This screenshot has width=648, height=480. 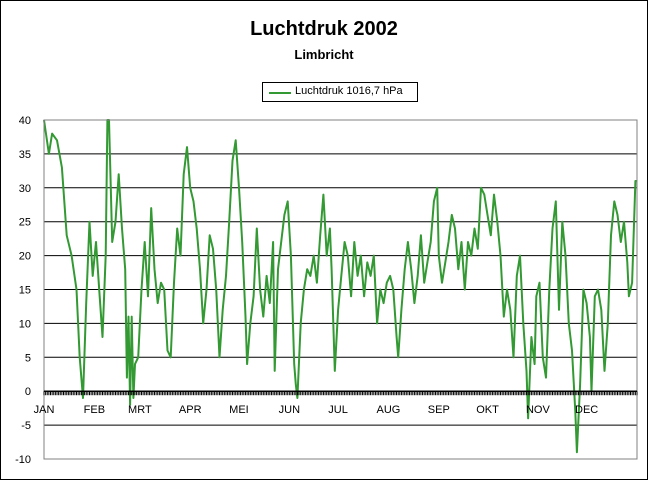 I want to click on y-tick-label: 0, so click(x=28, y=392).